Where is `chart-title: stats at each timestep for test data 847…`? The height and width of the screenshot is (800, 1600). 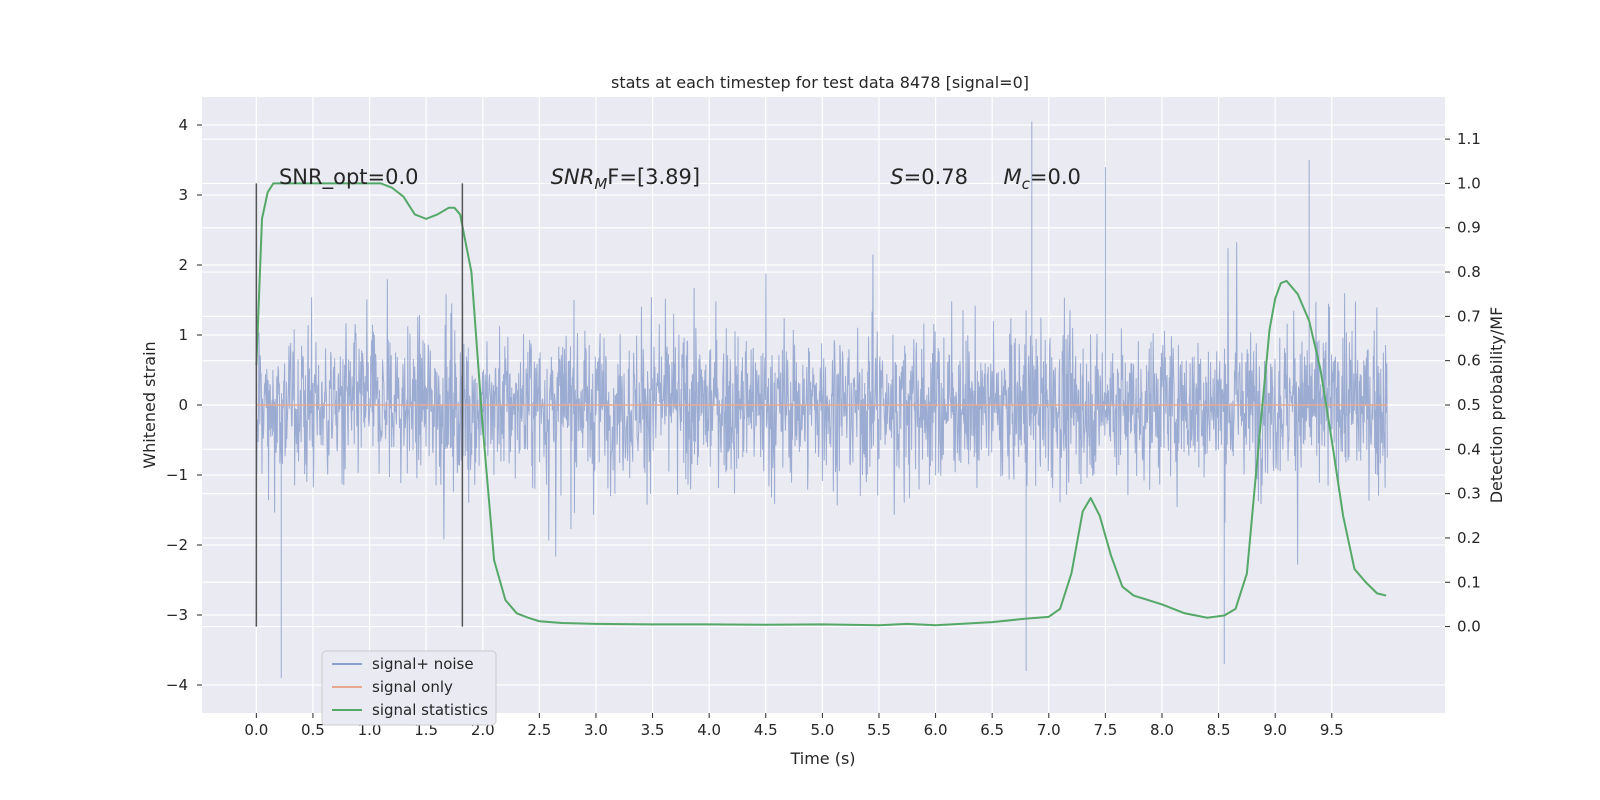 chart-title: stats at each timestep for test data 847… is located at coordinates (820, 82).